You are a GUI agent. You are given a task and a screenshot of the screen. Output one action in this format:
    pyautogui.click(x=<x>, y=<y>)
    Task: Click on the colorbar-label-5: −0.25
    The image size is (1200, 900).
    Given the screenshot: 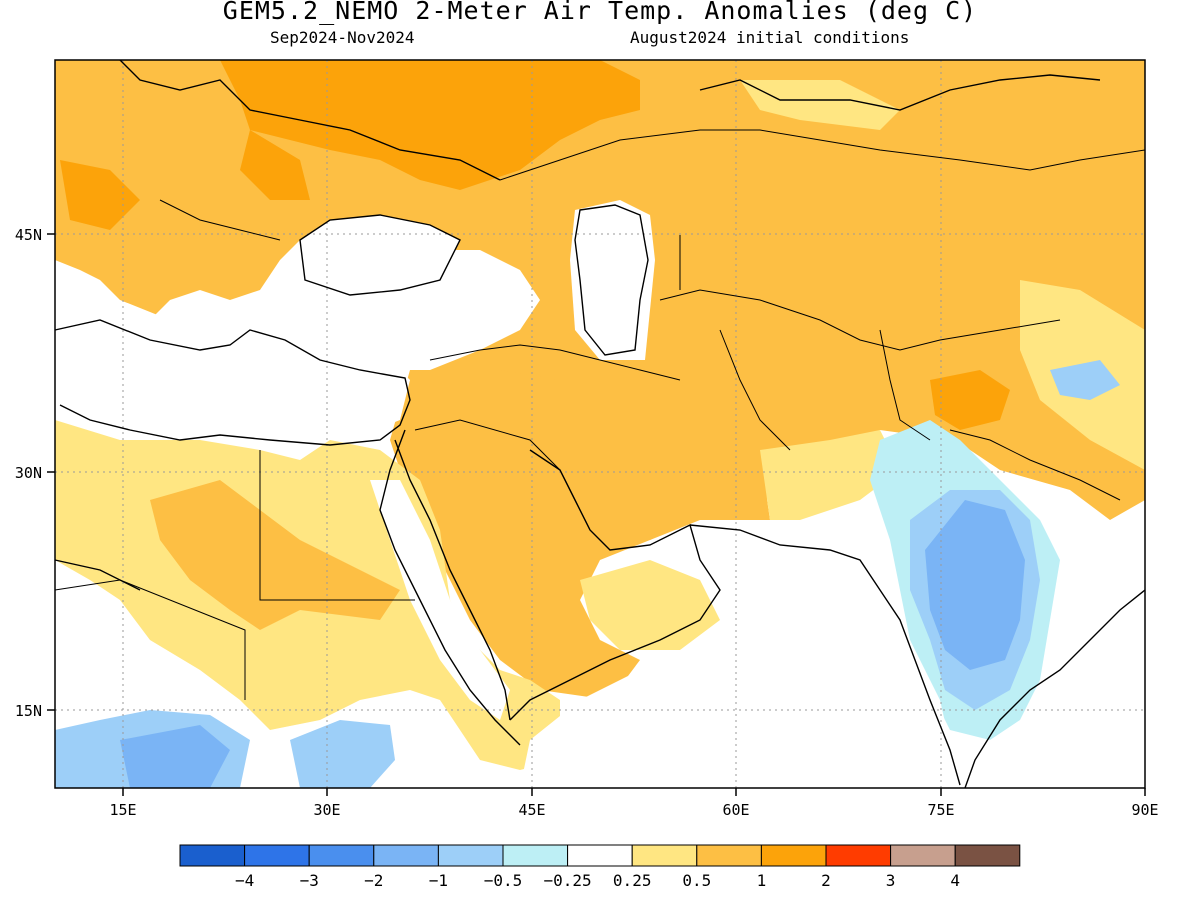 What is the action you would take?
    pyautogui.click(x=568, y=880)
    